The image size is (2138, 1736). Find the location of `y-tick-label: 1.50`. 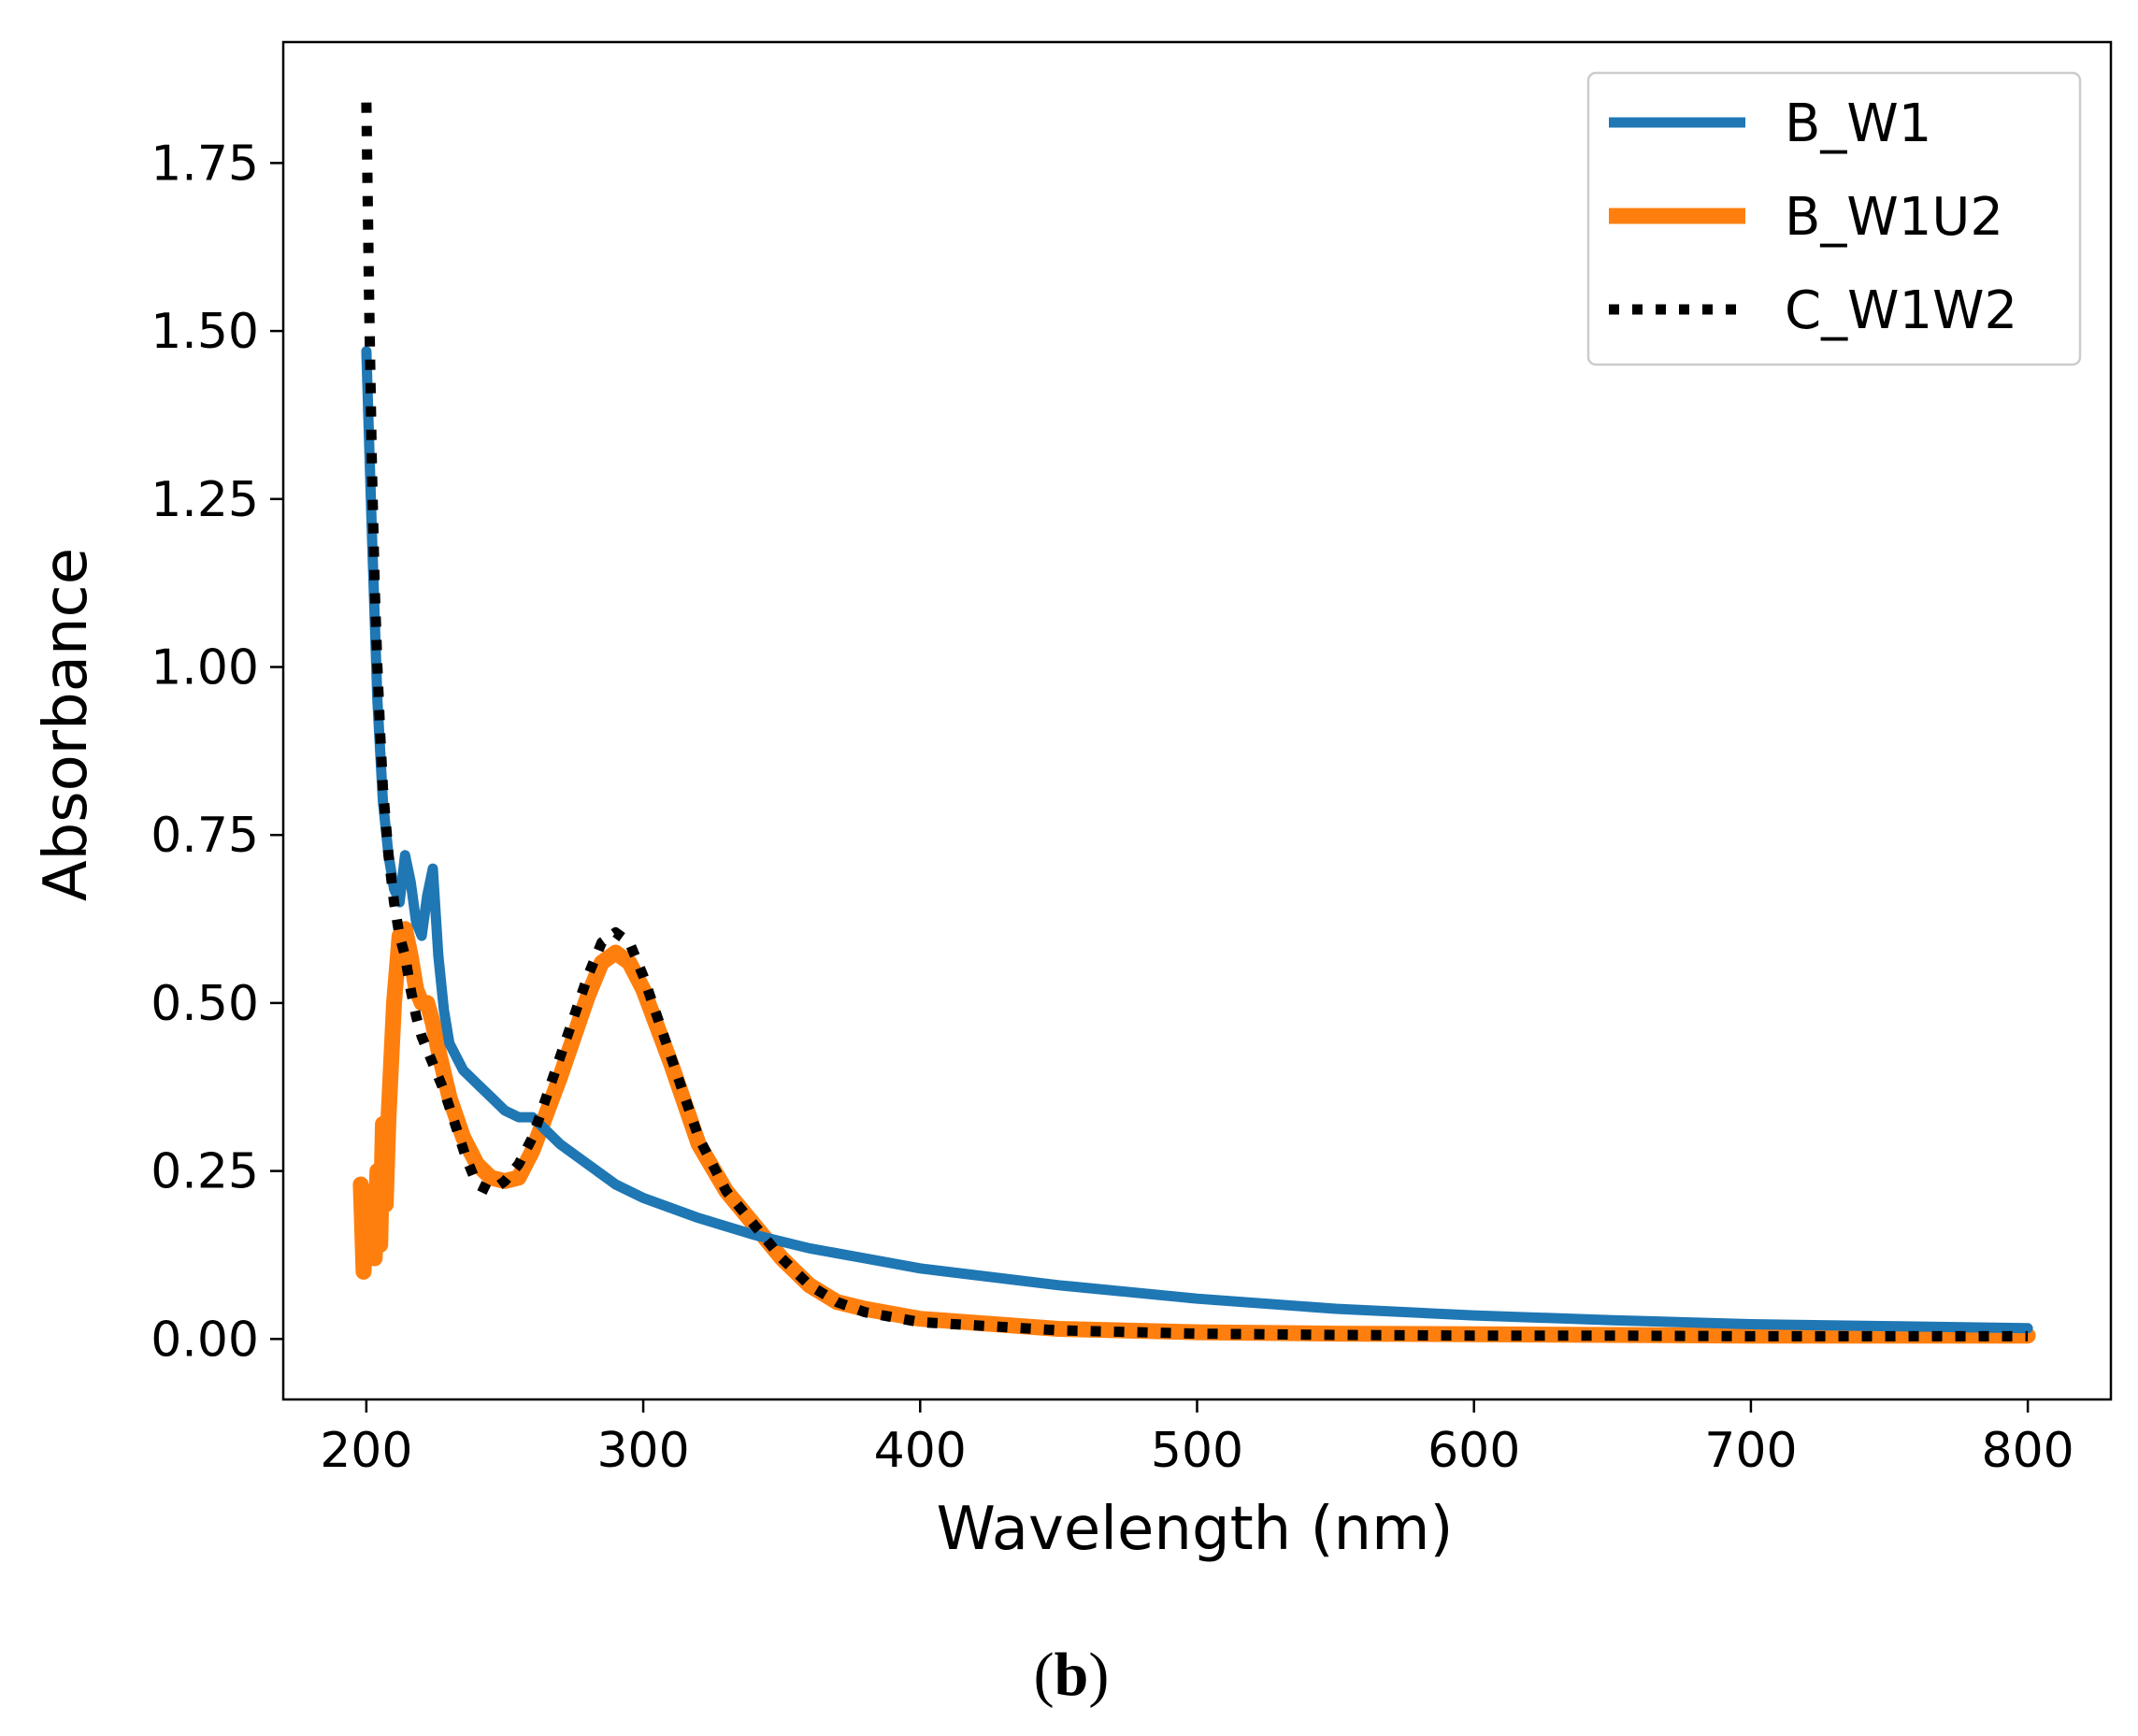

y-tick-label: 1.50 is located at coordinates (205, 332).